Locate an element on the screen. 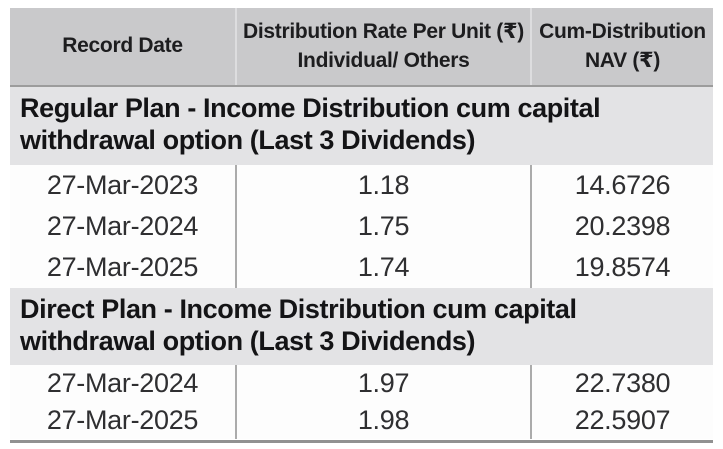 This screenshot has width=723, height=449. nav-cell: 14.6726 is located at coordinates (621, 185).